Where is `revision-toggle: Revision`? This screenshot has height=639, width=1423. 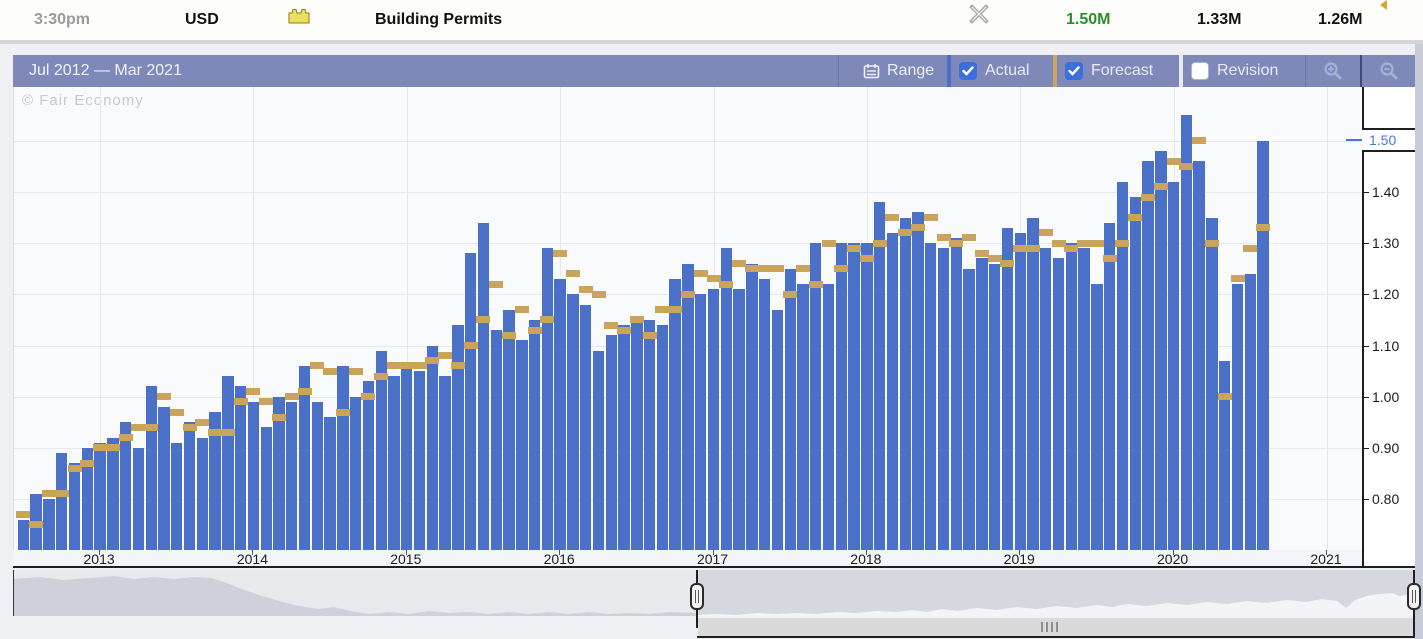 revision-toggle: Revision is located at coordinates (1234, 71).